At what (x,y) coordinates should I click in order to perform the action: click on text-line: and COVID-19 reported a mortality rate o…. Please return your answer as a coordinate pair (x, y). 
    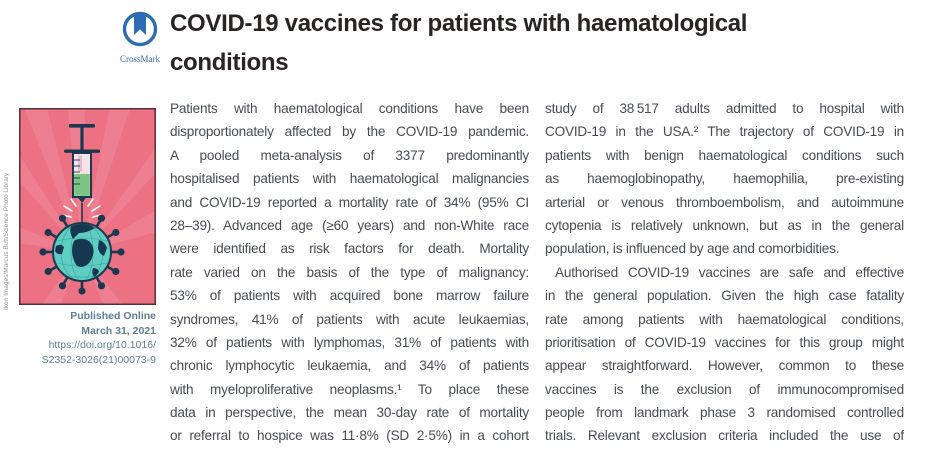
    Looking at the image, I should click on (349, 202).